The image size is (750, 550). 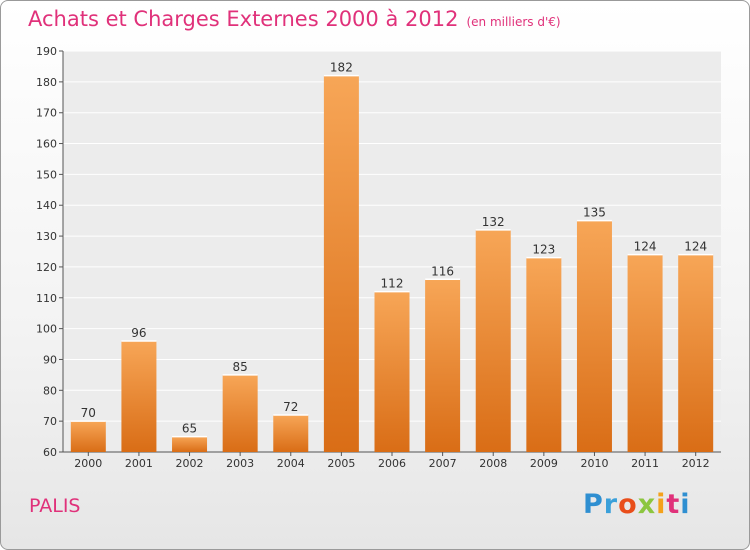 I want to click on chart-title-text: Achats et Charges Externes 2000 à 2012, so click(x=243, y=19).